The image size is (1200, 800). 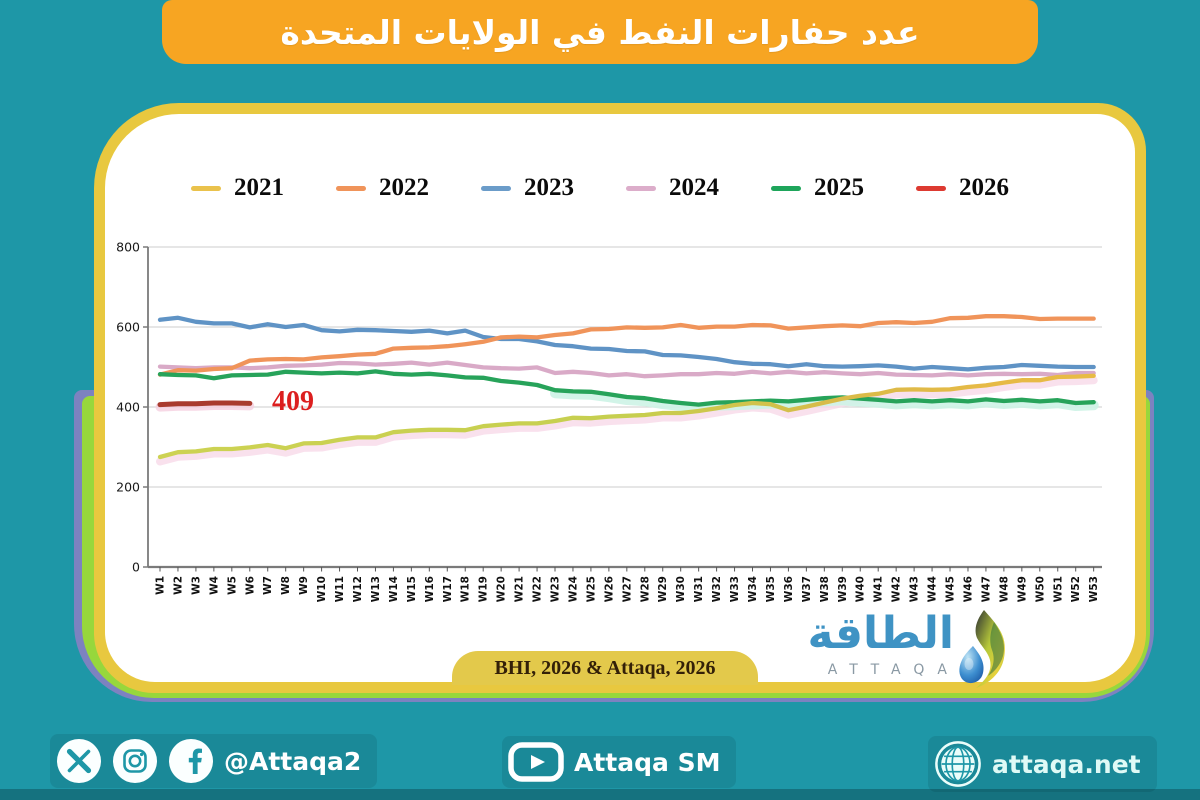 What do you see at coordinates (128, 247) in the screenshot?
I see `svg-text: 800` at bounding box center [128, 247].